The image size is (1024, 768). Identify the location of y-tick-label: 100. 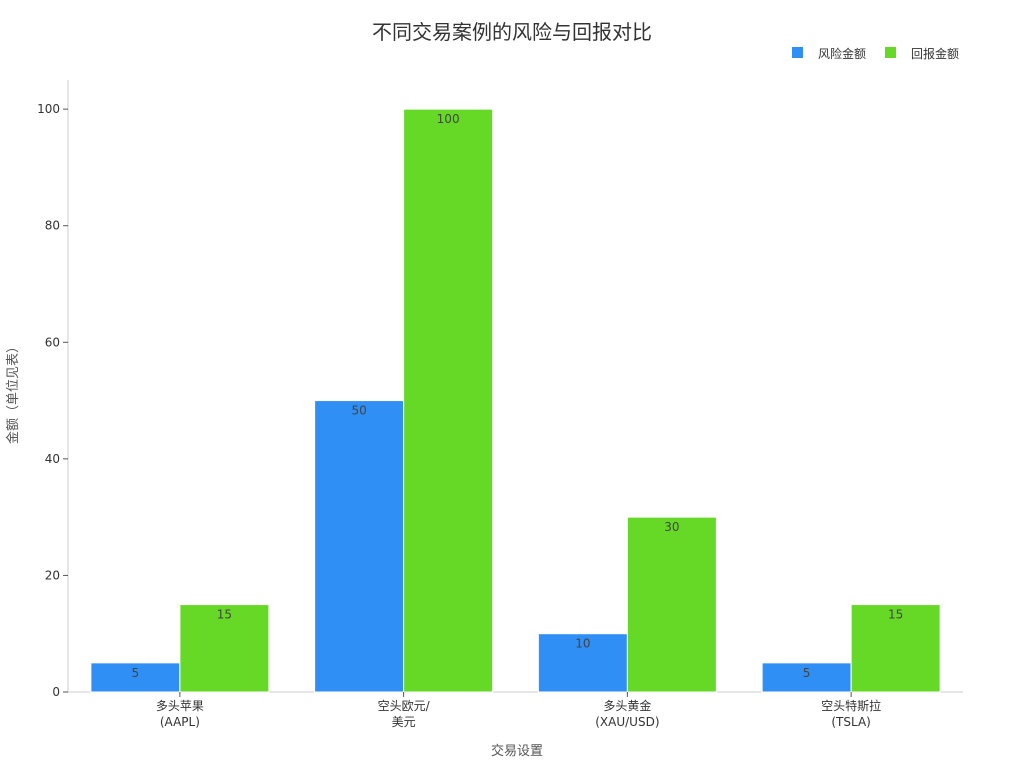
(48, 109).